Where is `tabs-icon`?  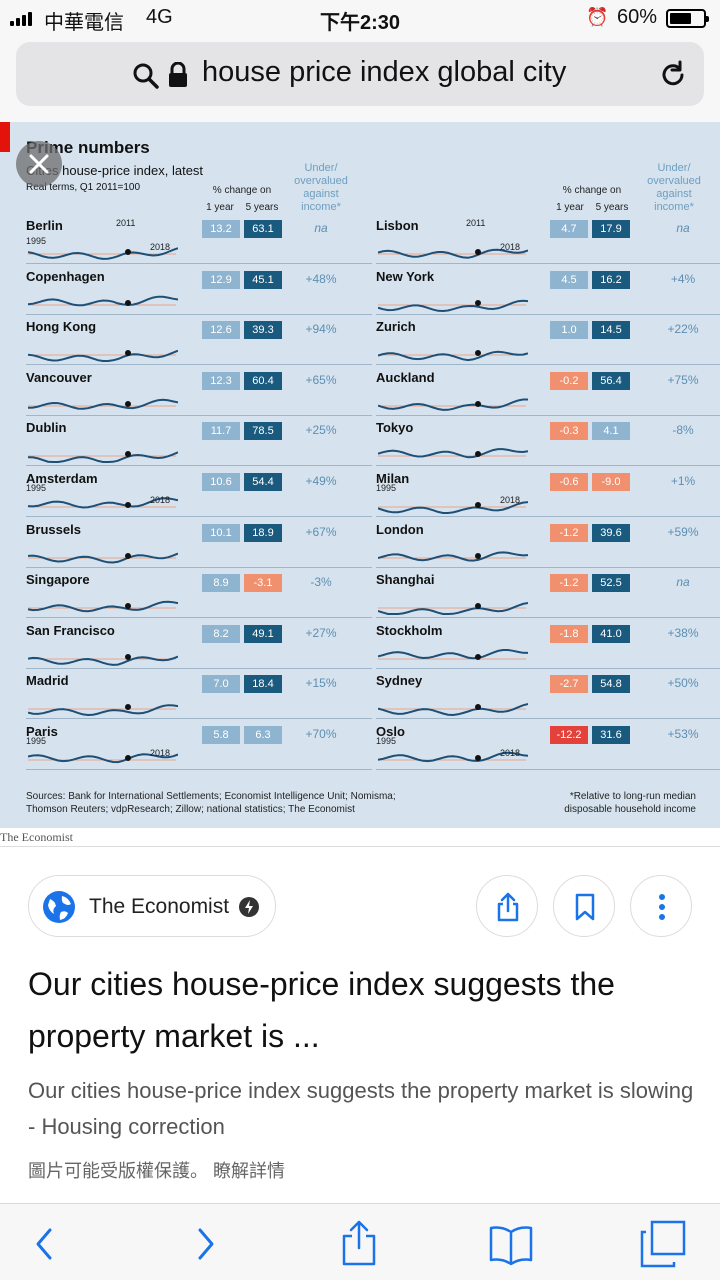
tabs-icon is located at coordinates (663, 1244).